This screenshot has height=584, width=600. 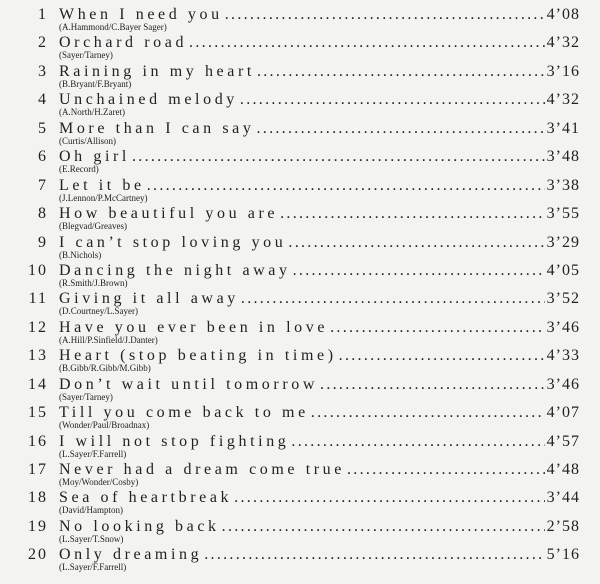 I want to click on track-credit: (Wonder/Paul/Broadnax), so click(x=104, y=425).